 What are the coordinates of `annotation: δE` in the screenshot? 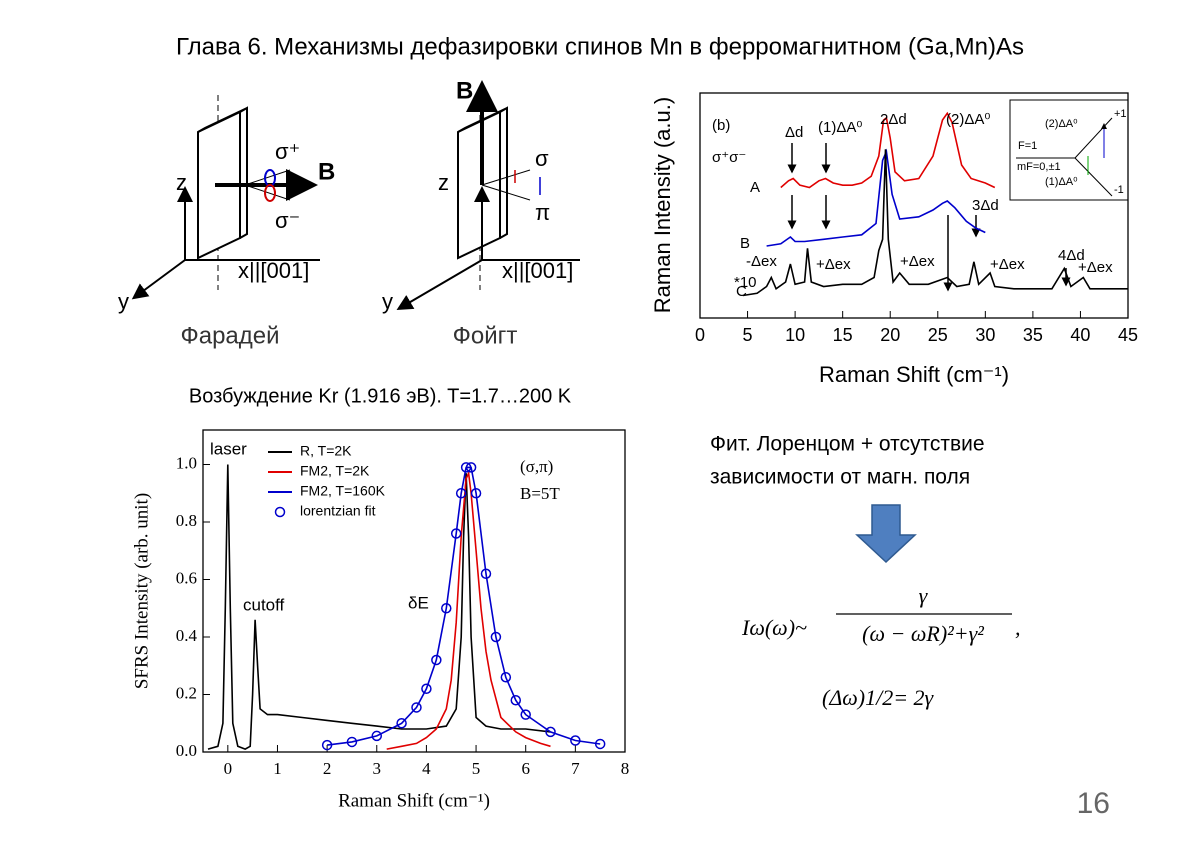 It's located at (418, 602).